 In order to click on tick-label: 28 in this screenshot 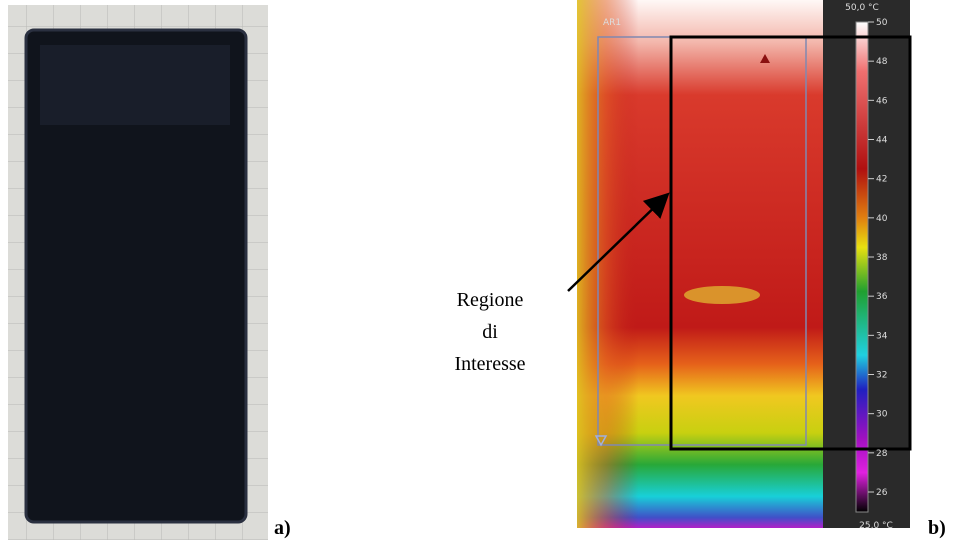, I will do `click(882, 454)`.